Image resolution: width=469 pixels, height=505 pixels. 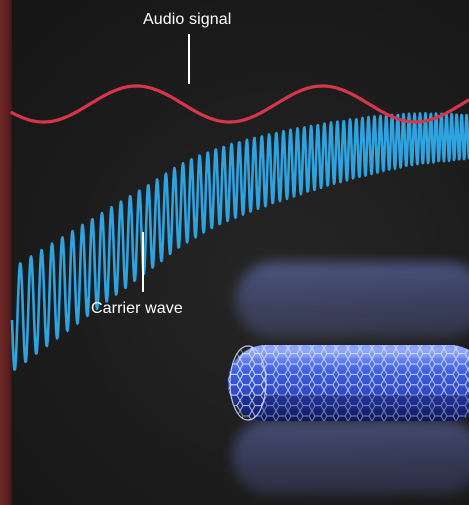 I want to click on carrier-wave-label: Carrier wave, so click(x=137, y=308).